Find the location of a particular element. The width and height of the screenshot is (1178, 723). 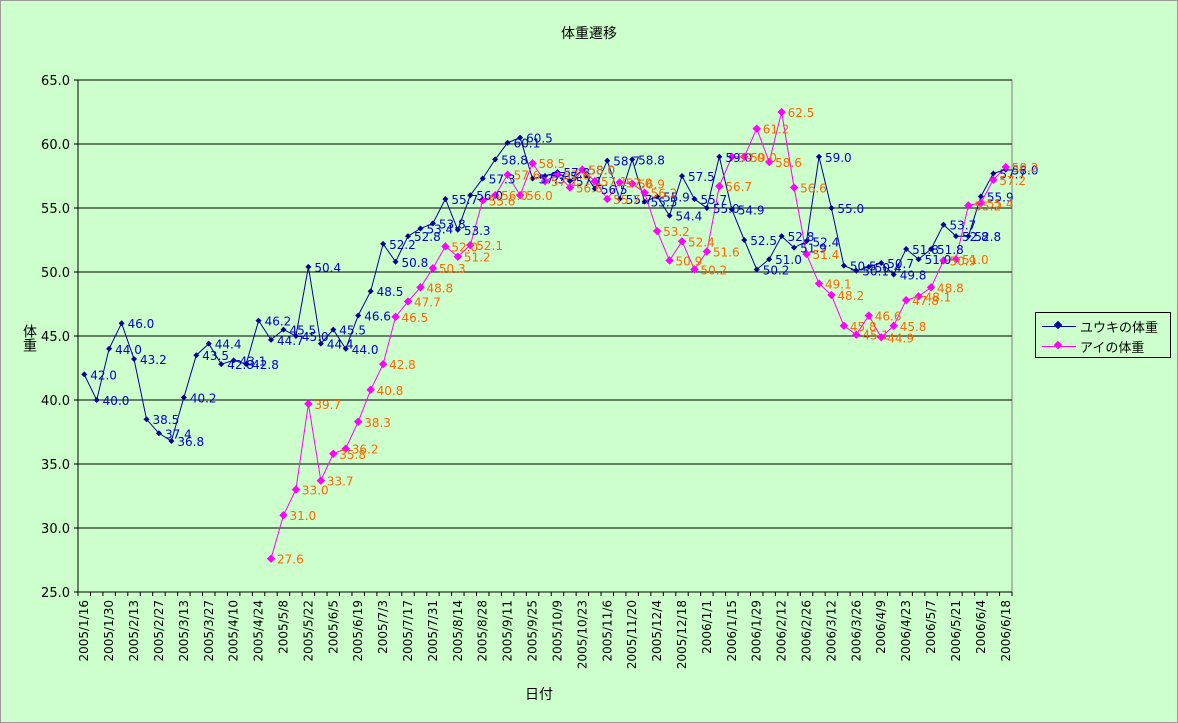

x-tick-label: 2006/1/1 is located at coordinates (707, 627).